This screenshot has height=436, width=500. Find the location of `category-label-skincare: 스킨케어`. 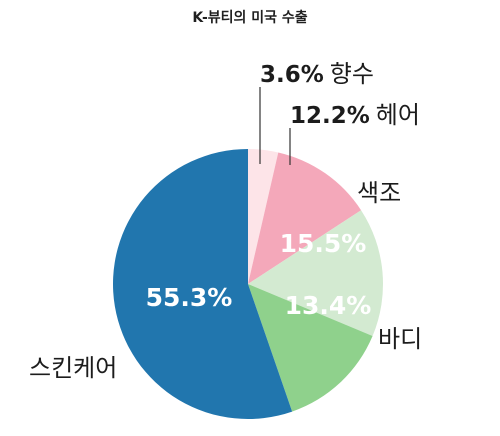

category-label-skincare: 스킨케어 is located at coordinates (73, 368).